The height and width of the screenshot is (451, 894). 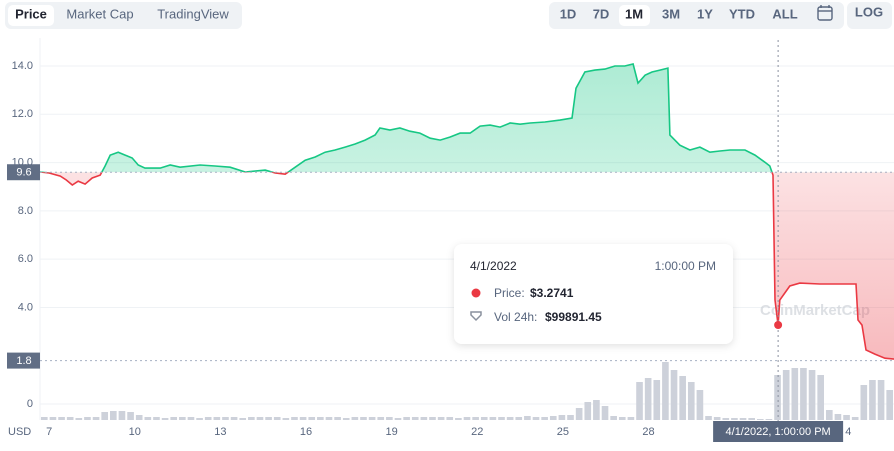 I want to click on crosshair-label-bg, so click(x=778, y=431).